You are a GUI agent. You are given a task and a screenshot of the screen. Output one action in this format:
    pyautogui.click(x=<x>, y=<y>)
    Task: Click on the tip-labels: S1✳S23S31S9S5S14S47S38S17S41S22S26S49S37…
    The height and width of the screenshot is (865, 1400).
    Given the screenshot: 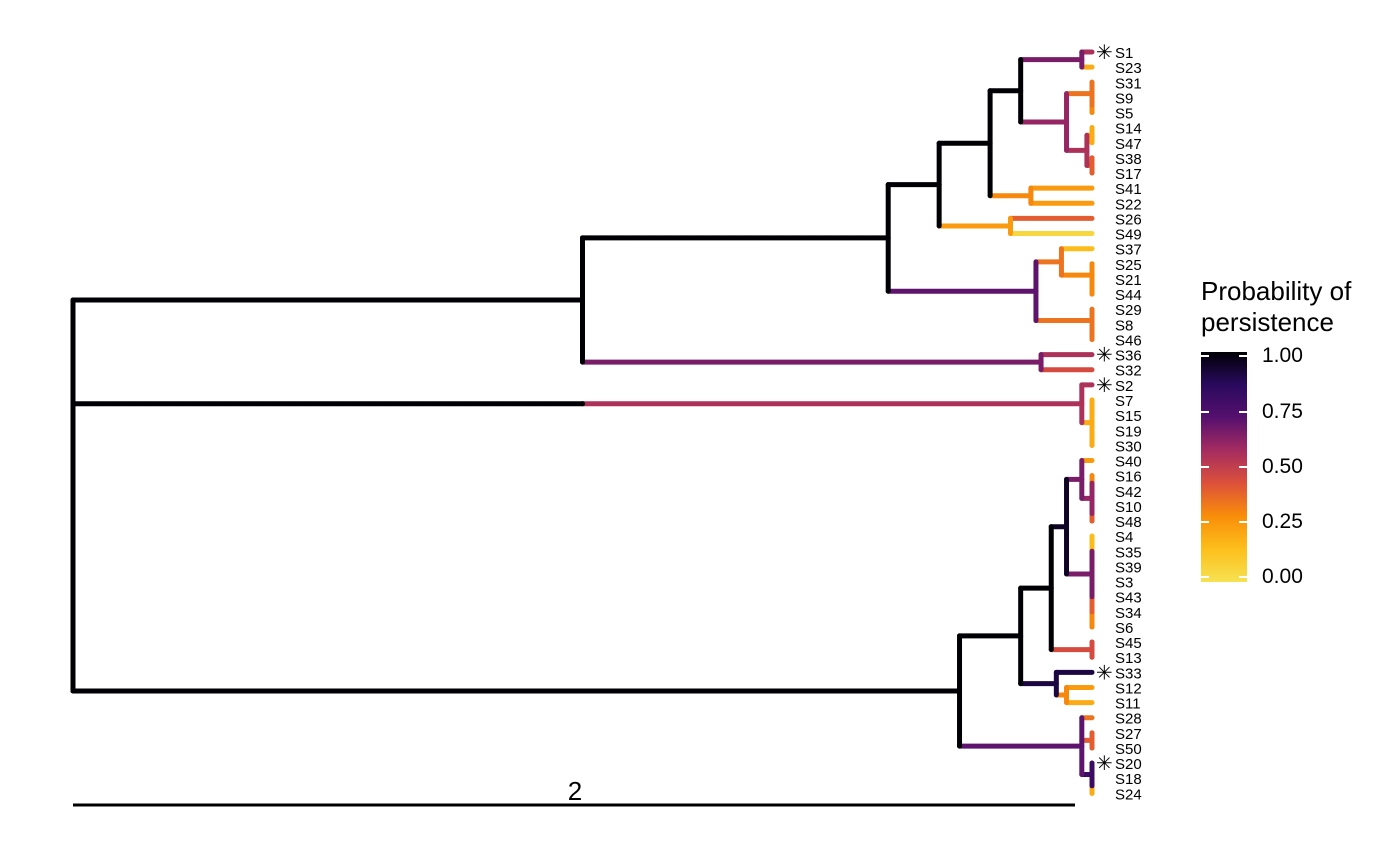 What is the action you would take?
    pyautogui.click(x=1119, y=421)
    